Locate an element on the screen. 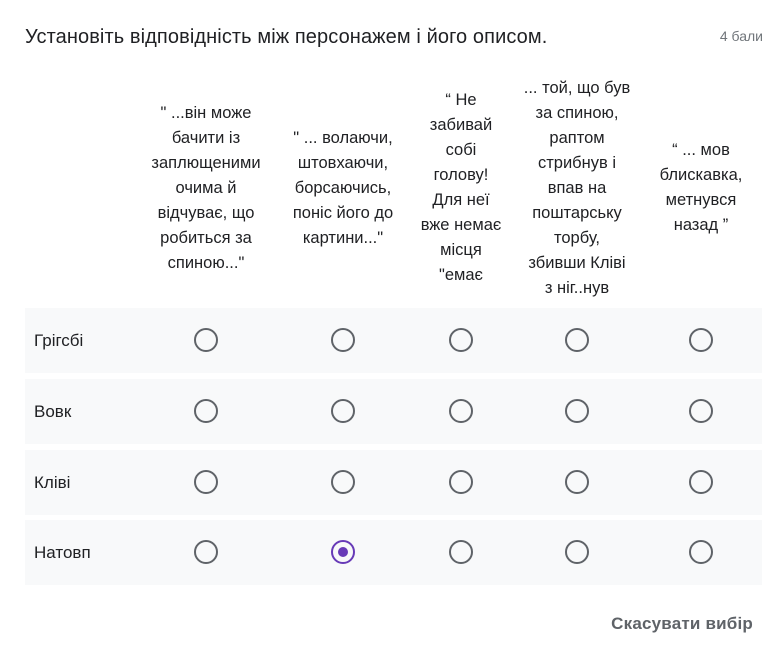 Image resolution: width=777 pixels, height=655 pixels. column-header-5: “ ... мов блискавка, метнувся назад ” is located at coordinates (701, 188).